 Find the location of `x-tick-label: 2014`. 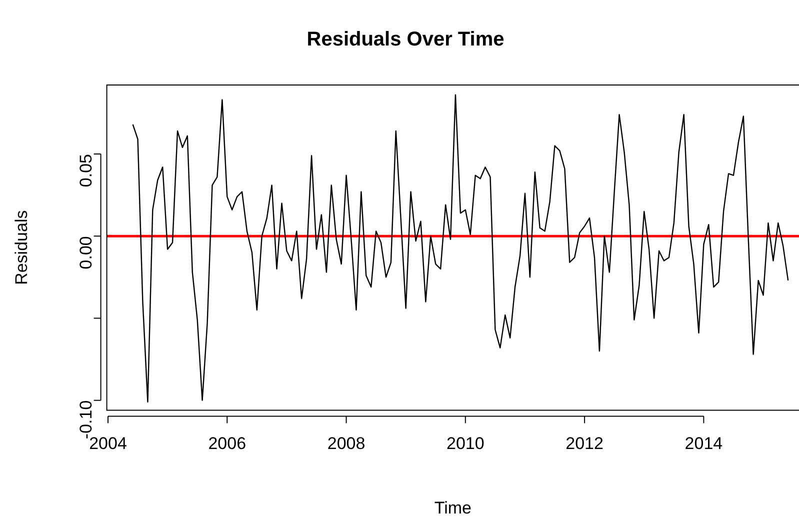

x-tick-label: 2014 is located at coordinates (703, 444).